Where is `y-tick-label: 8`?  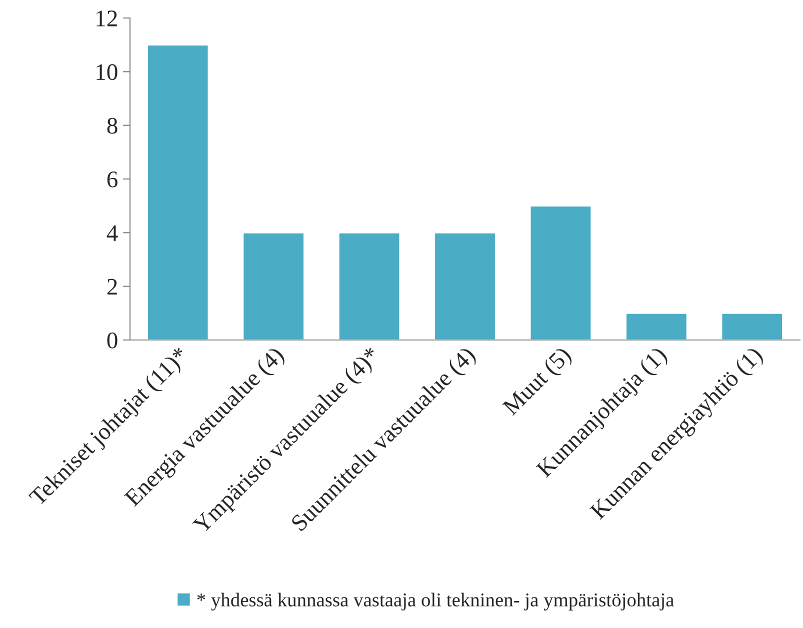 y-tick-label: 8 is located at coordinates (112, 126).